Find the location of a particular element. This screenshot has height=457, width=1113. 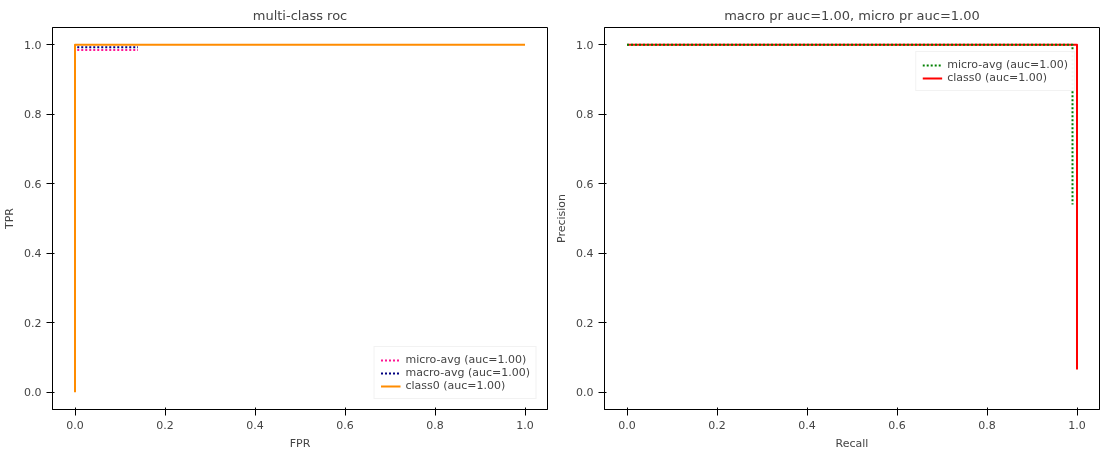

x-axis-title: Recall is located at coordinates (852, 443).